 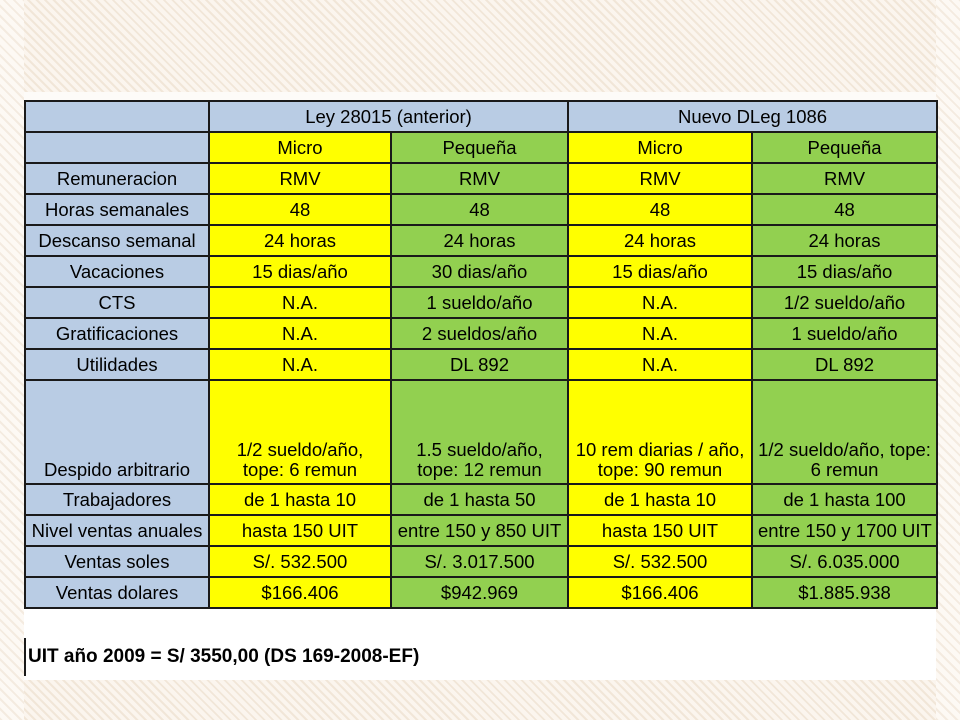 What do you see at coordinates (660, 432) in the screenshot?
I see `table-cell: 10 rem diarias / año, tope: 90 remun` at bounding box center [660, 432].